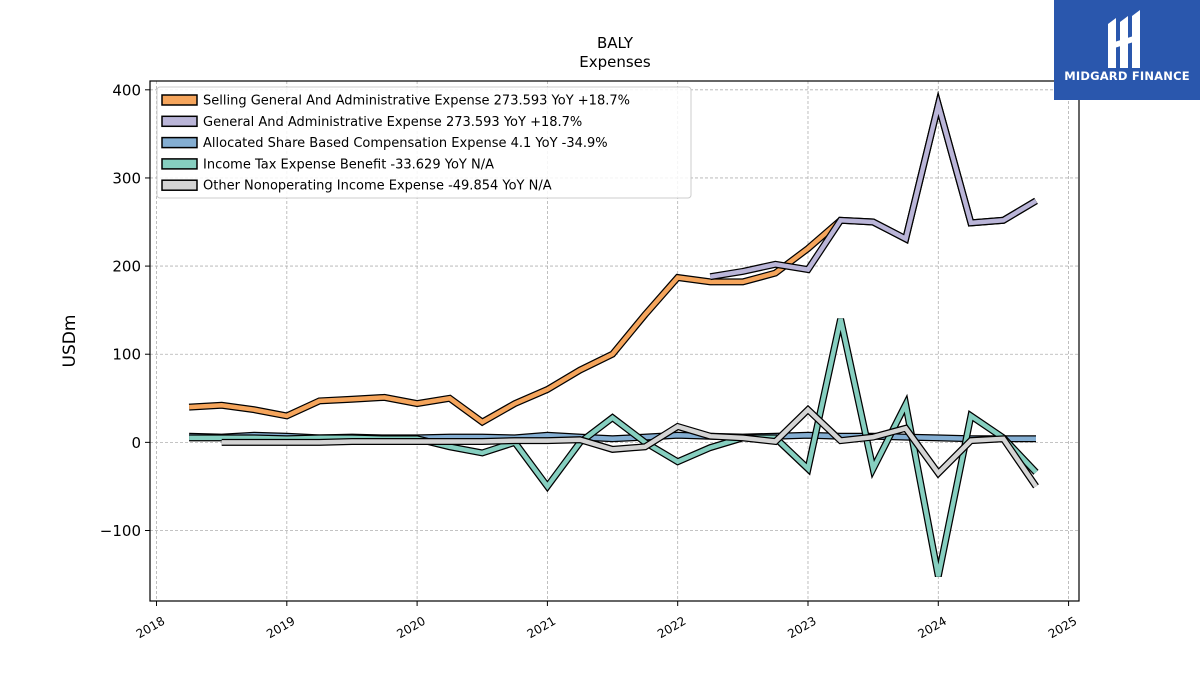  I want to click on x-tick-label: 2024, so click(932, 627).